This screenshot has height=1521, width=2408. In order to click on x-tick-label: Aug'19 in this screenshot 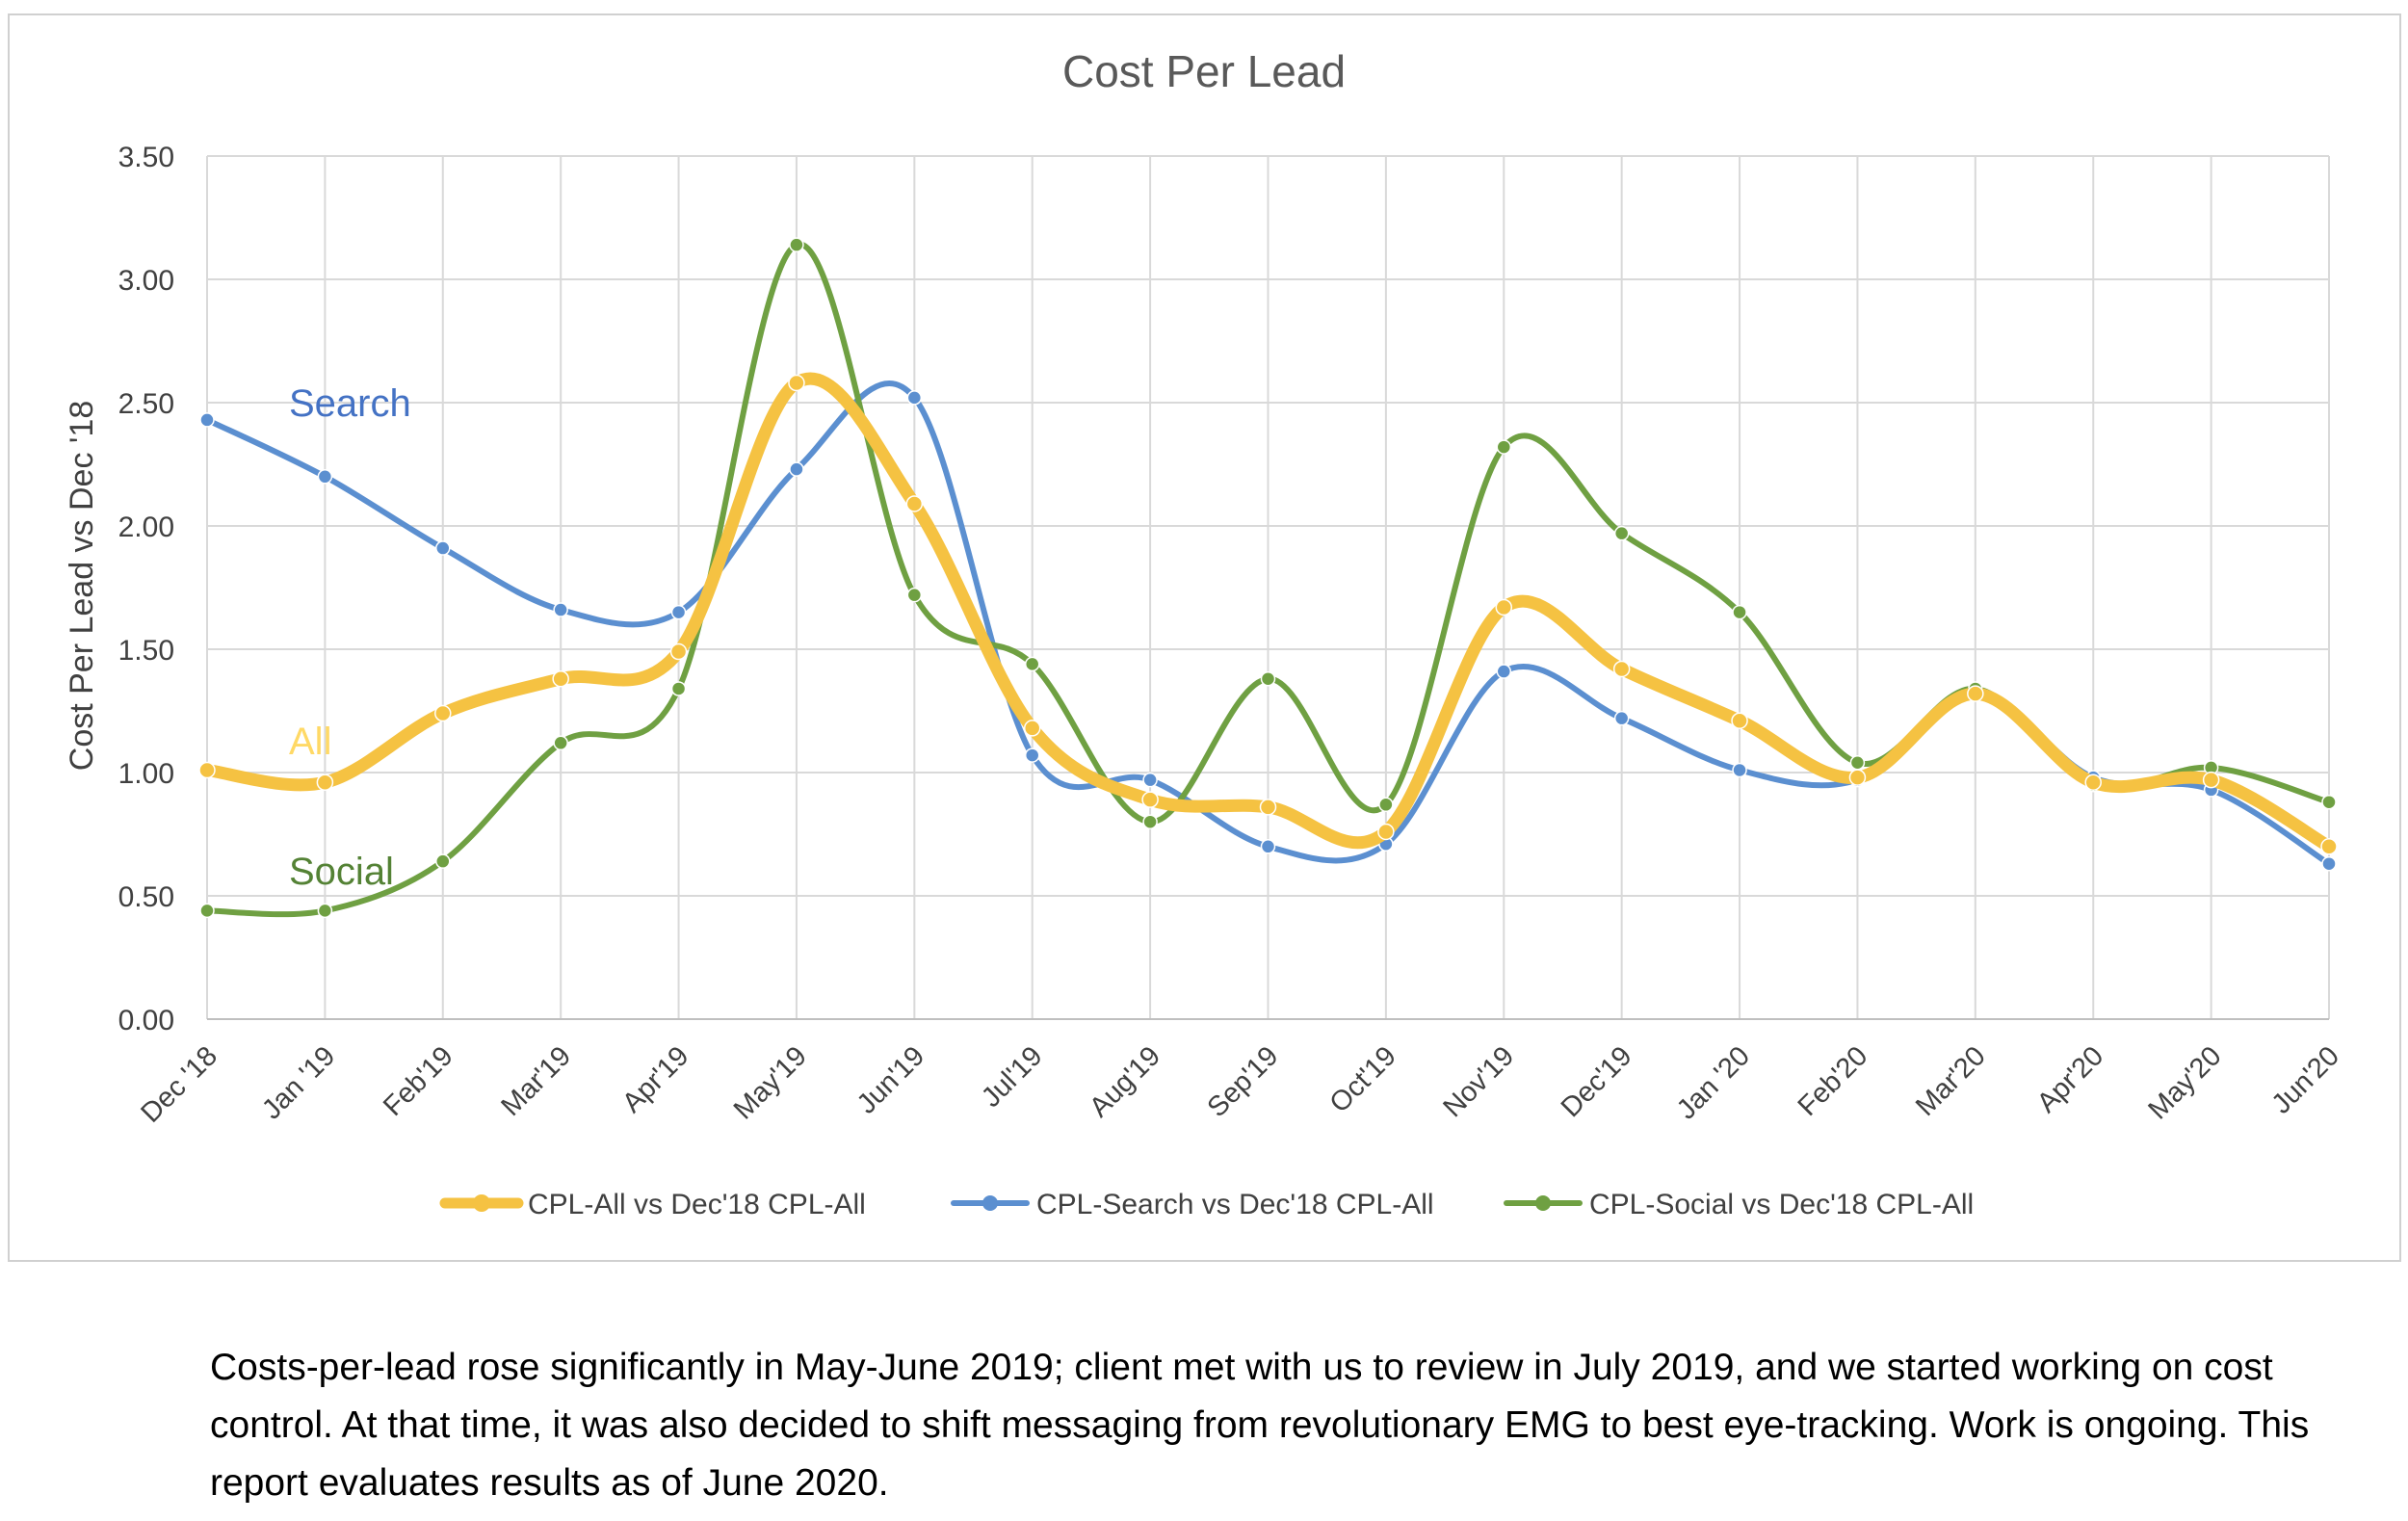, I will do `click(1125, 1081)`.